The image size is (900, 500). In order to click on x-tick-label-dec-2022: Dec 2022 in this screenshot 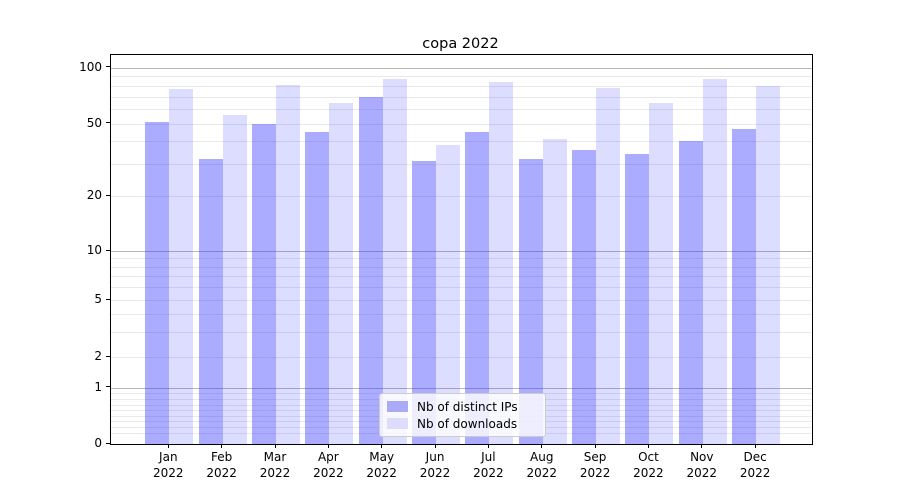, I will do `click(755, 465)`.